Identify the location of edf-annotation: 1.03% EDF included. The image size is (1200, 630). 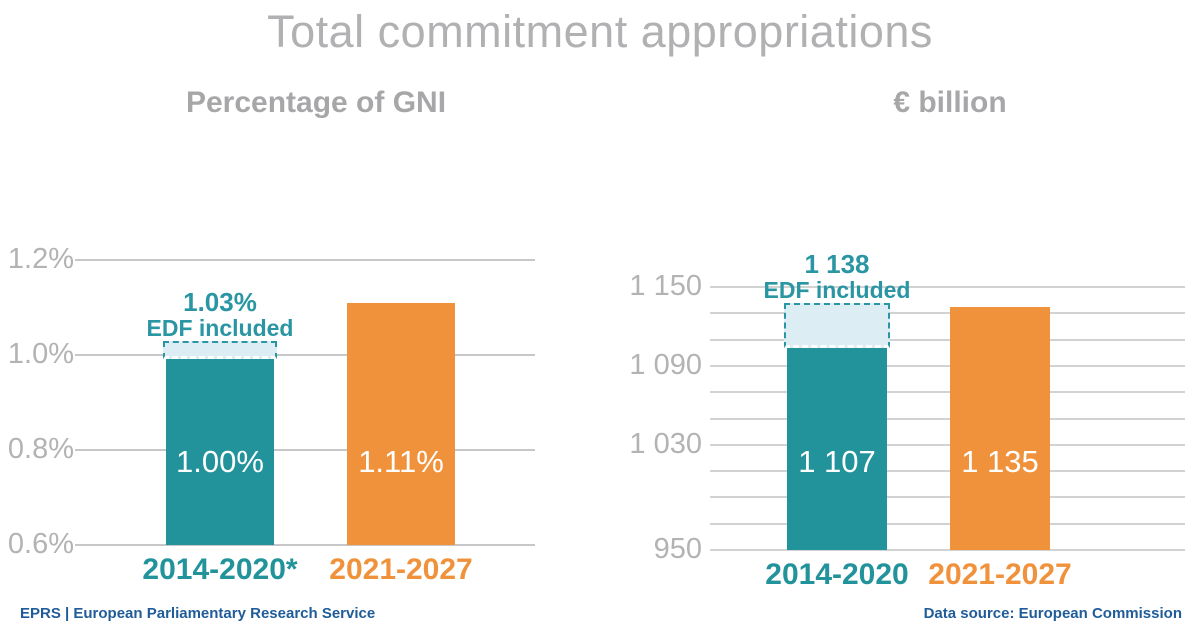
(220, 314).